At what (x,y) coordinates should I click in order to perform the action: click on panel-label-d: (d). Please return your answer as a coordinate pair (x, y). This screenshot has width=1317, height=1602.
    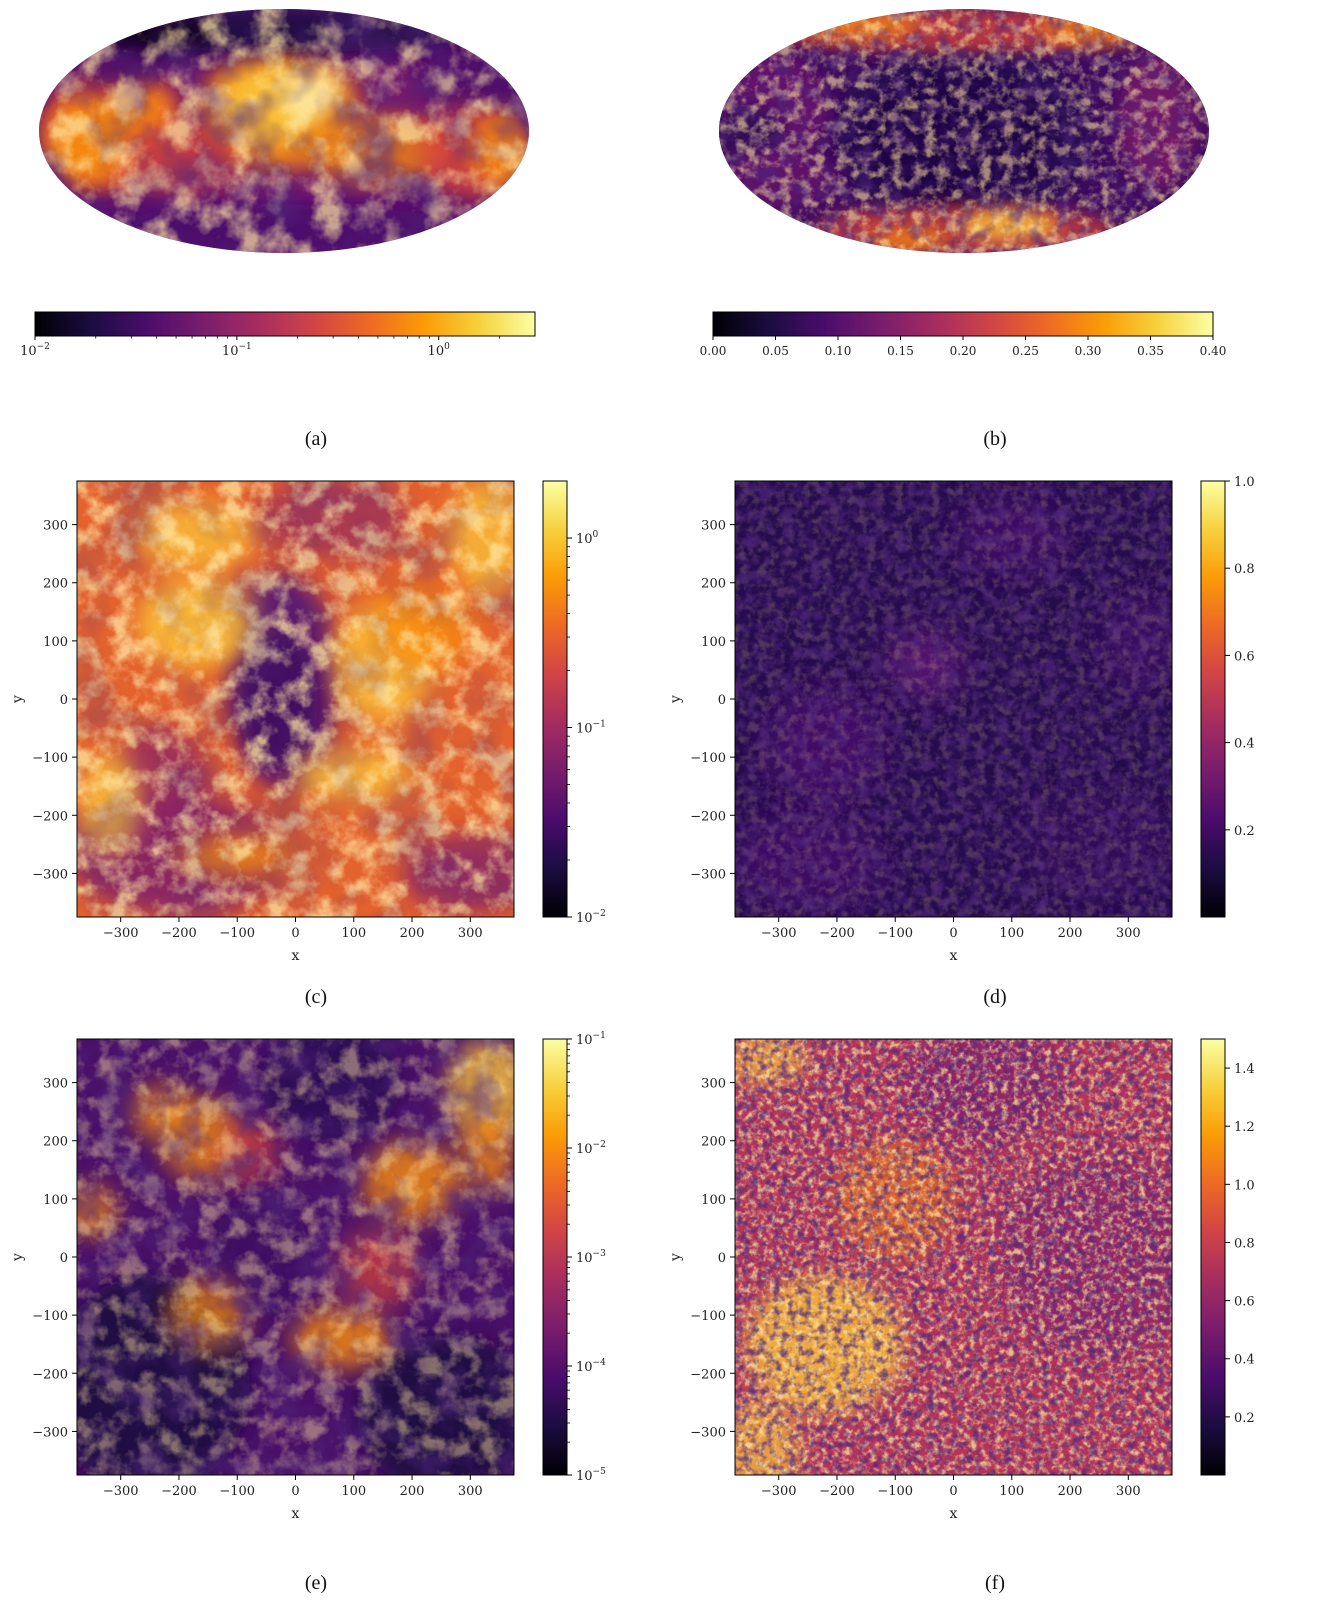
    Looking at the image, I should click on (995, 997).